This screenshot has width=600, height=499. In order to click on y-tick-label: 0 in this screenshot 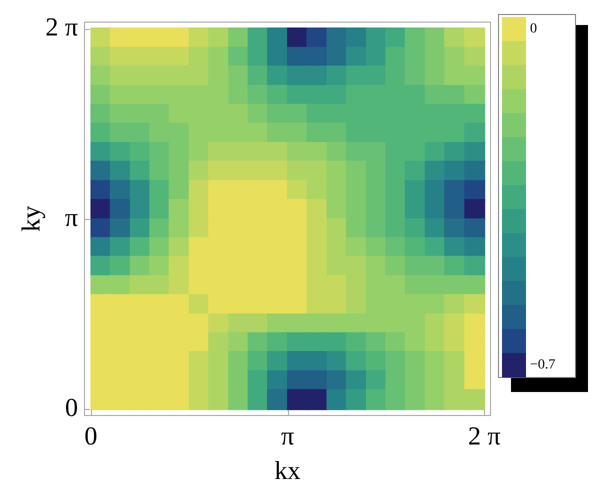, I will do `click(71, 407)`.